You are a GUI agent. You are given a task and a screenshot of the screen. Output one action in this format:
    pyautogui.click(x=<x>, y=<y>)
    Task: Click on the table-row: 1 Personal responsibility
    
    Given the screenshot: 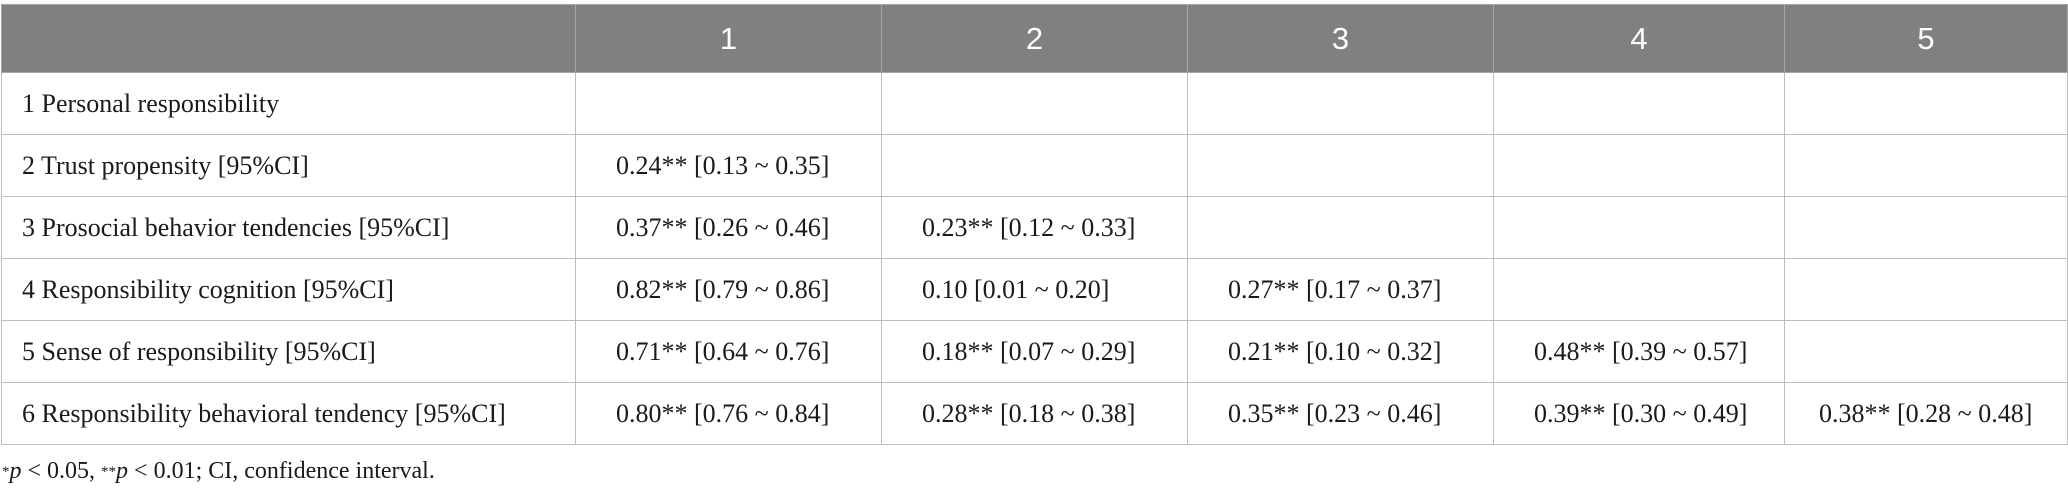 What is the action you would take?
    pyautogui.click(x=1034, y=103)
    